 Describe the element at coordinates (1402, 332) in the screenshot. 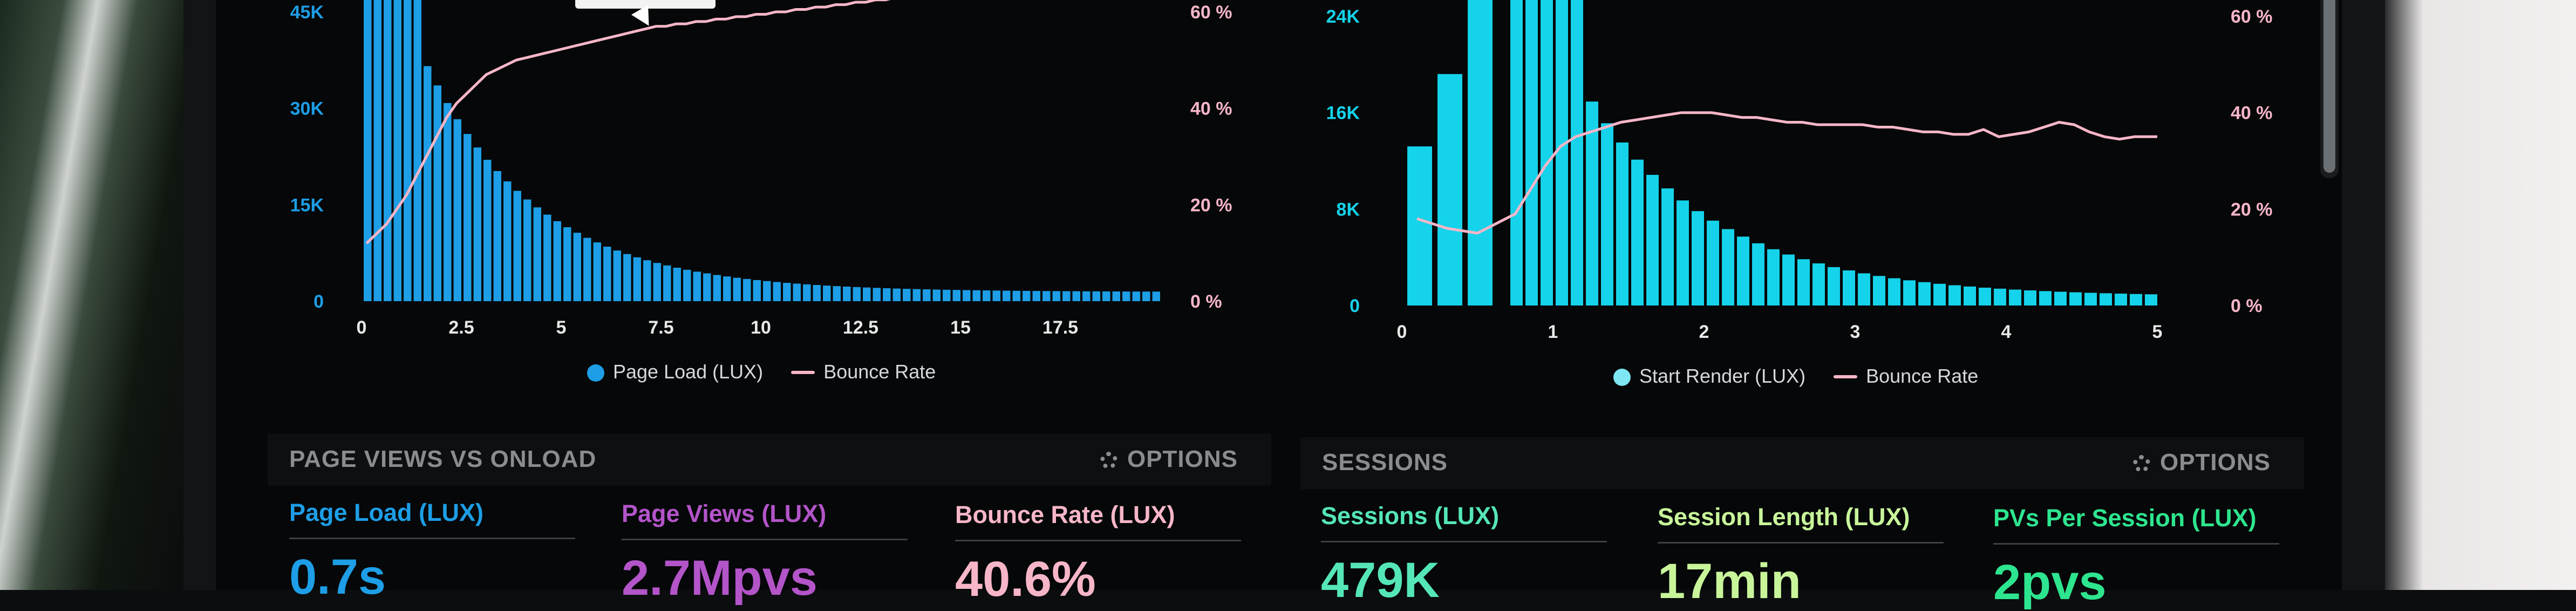

I see `right-x-tick: 0` at that location.